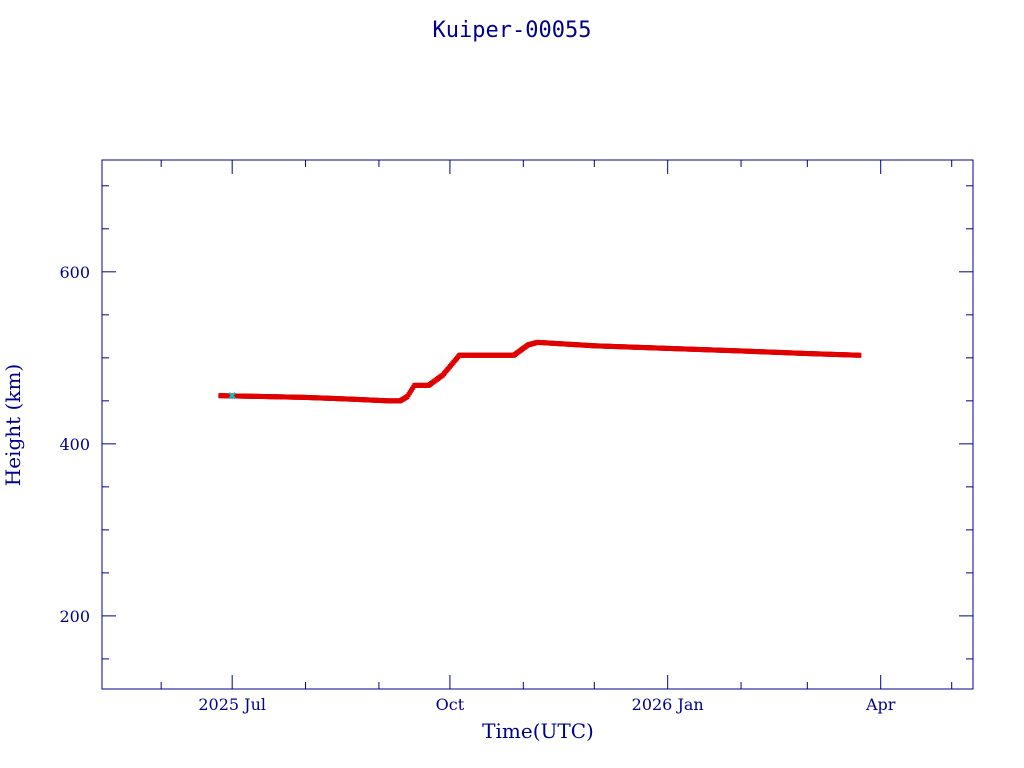  Describe the element at coordinates (512, 30) in the screenshot. I see `chart-title: Kuiper-00055` at that location.